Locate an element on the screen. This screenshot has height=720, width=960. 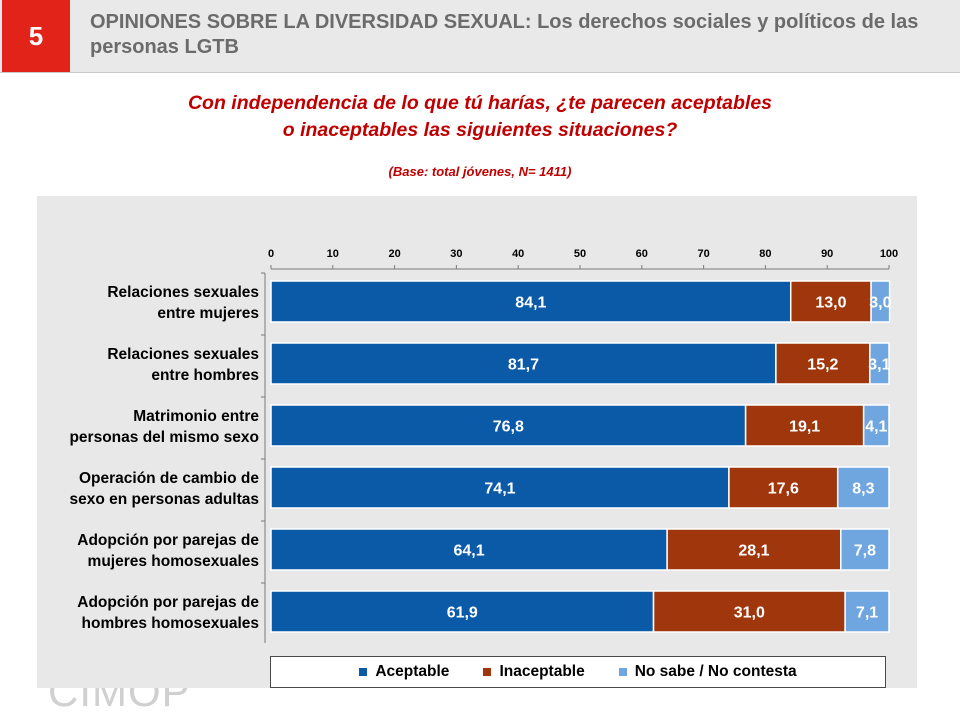
data-label: 19,1 is located at coordinates (804, 427).